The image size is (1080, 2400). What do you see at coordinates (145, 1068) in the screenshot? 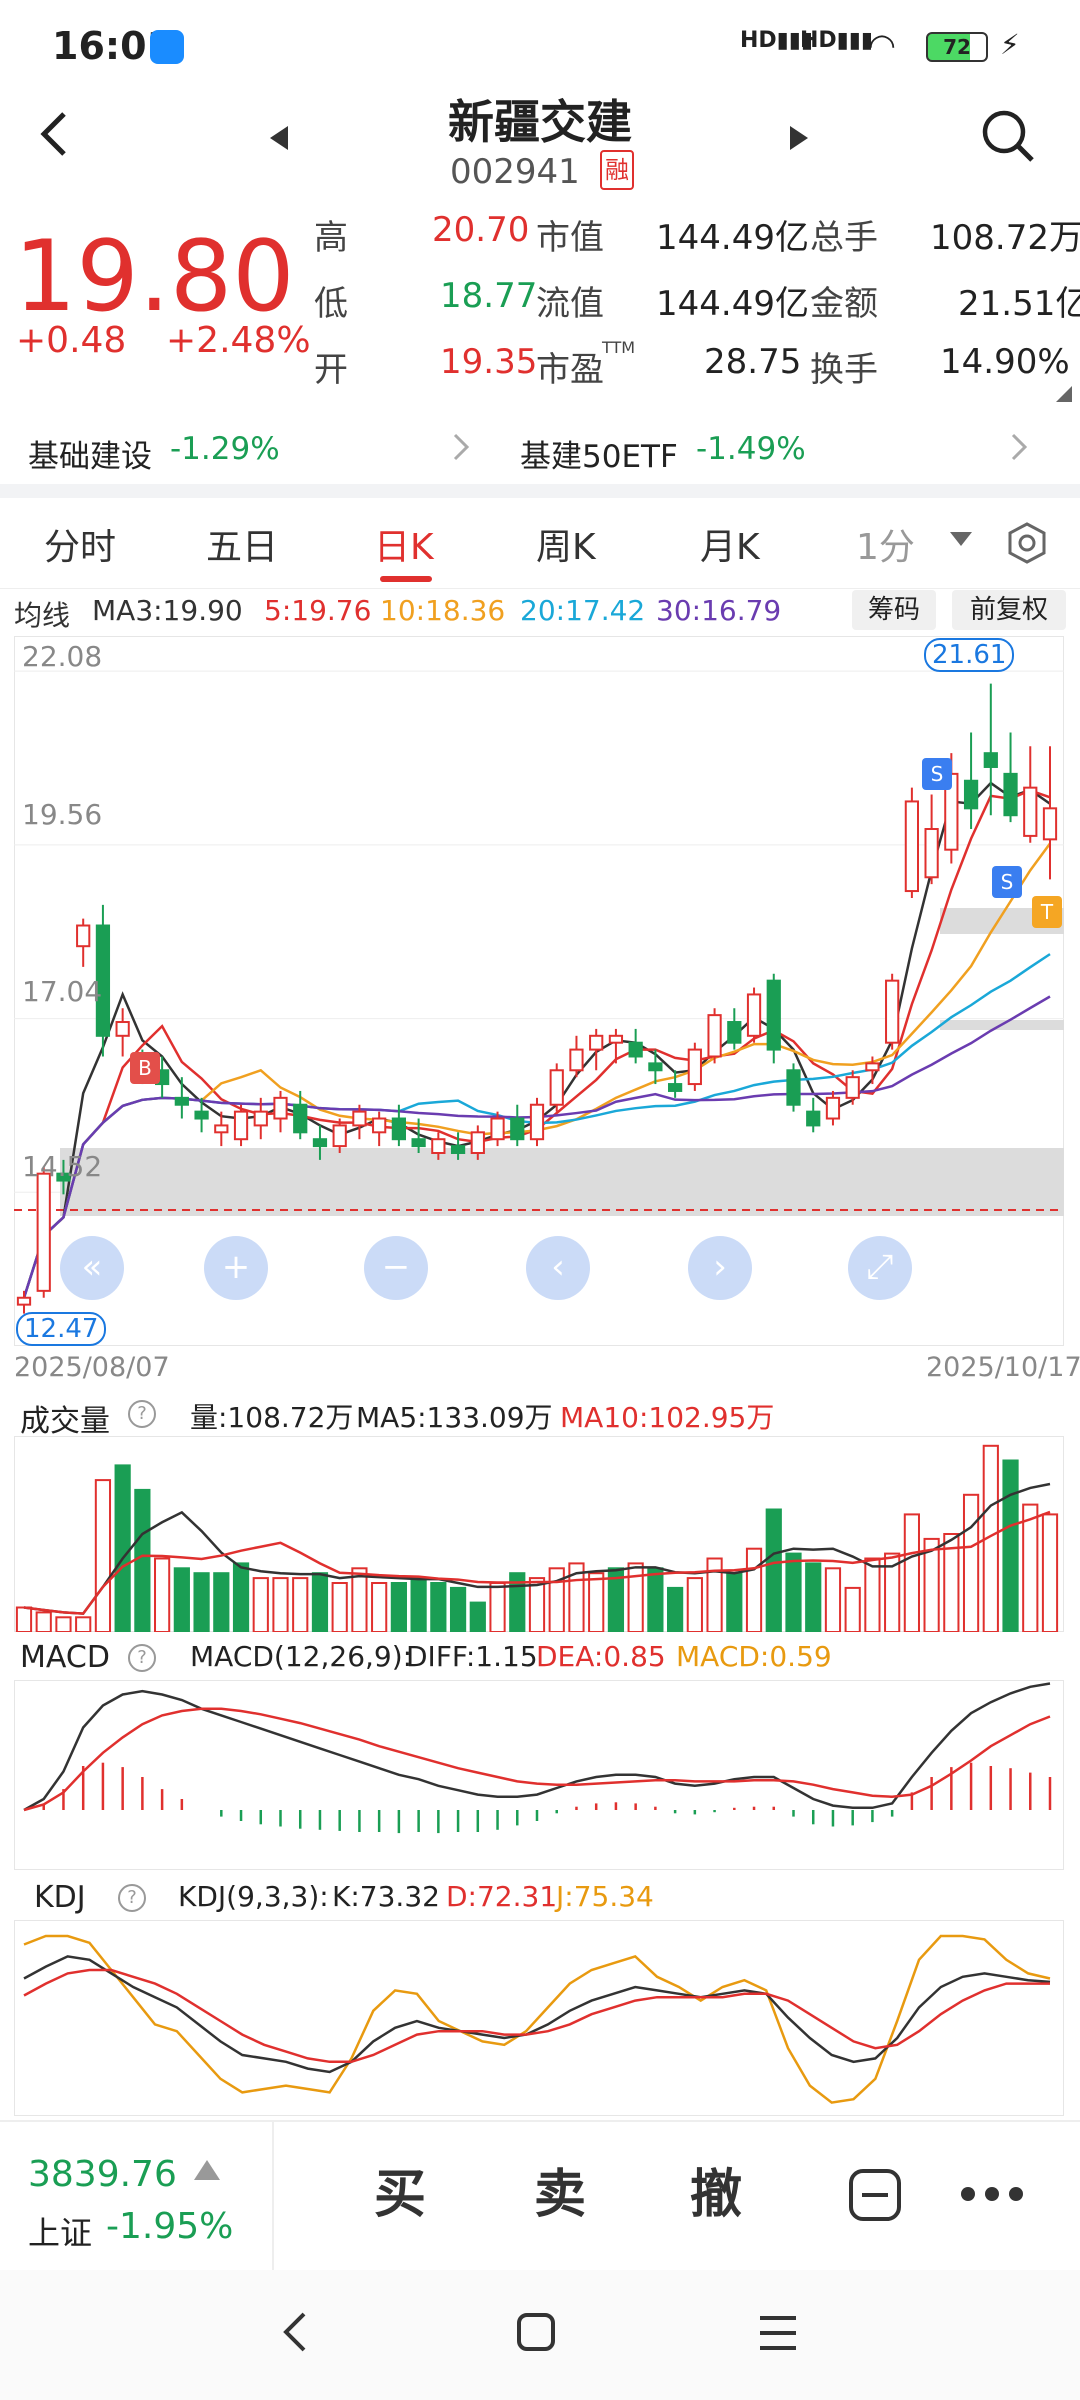
I see `buy-signal-badge: B` at bounding box center [145, 1068].